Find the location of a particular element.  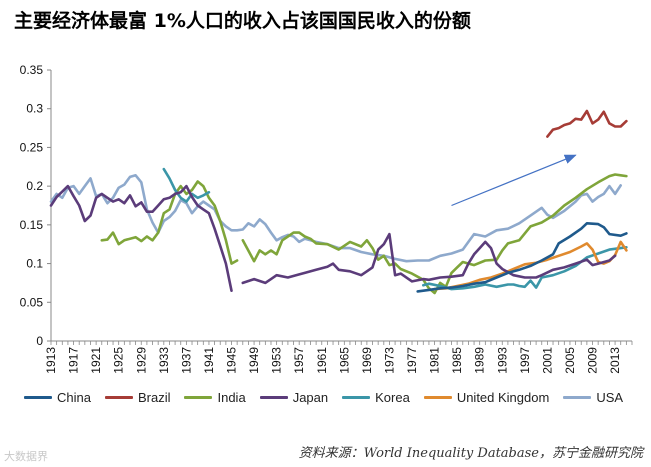

legend-label: Brazil is located at coordinates (154, 397).